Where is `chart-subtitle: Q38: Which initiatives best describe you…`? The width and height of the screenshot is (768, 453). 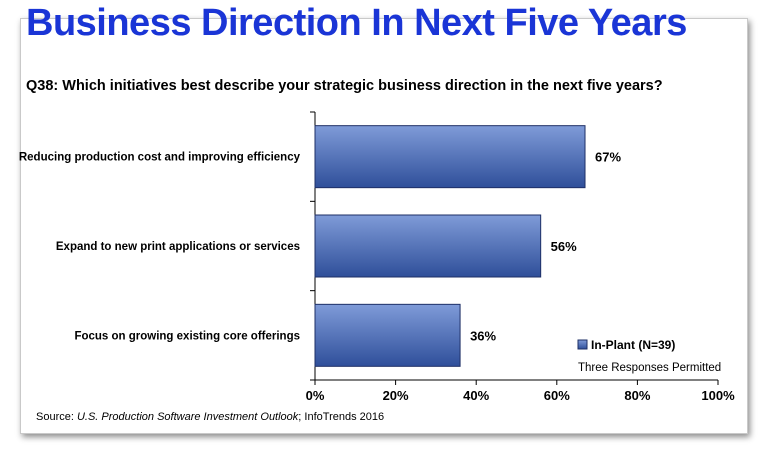 chart-subtitle: Q38: Which initiatives best describe you… is located at coordinates (344, 86).